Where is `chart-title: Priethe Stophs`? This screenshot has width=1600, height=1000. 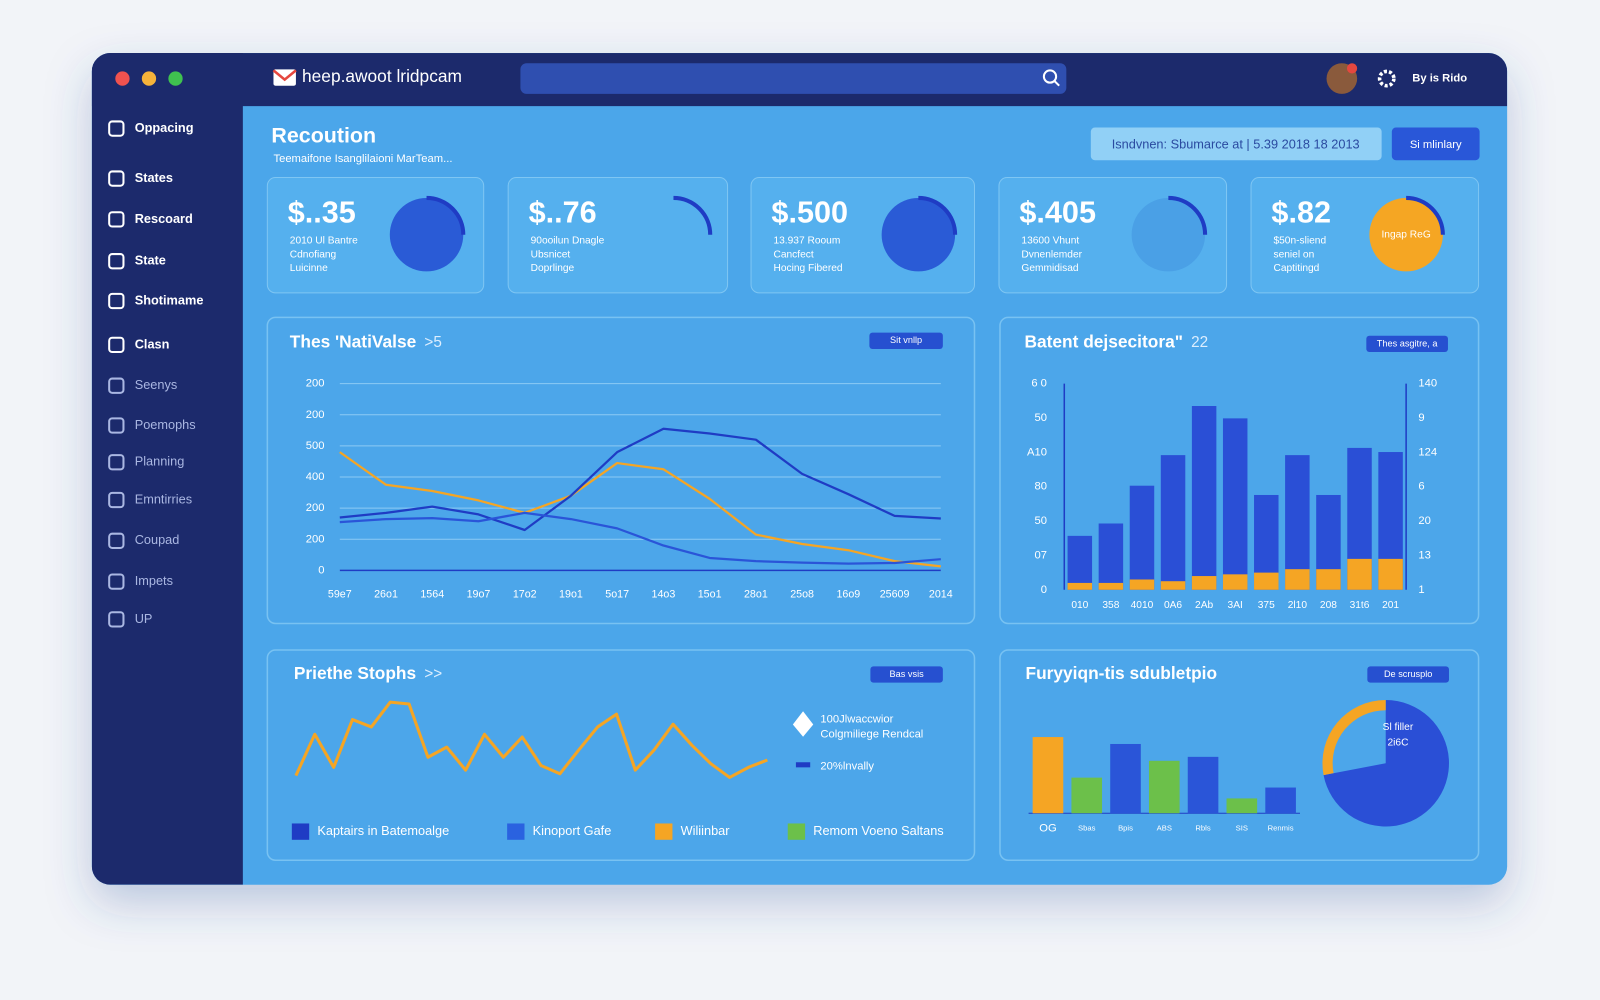 chart-title: Priethe Stophs is located at coordinates (355, 673).